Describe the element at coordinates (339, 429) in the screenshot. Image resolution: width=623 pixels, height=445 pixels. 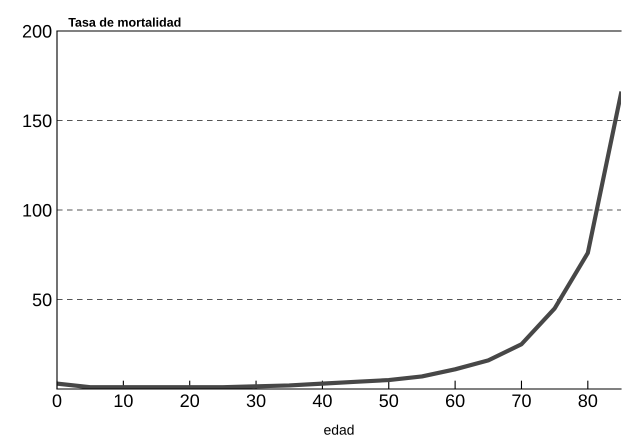
I see `x-axis-title: edad` at that location.